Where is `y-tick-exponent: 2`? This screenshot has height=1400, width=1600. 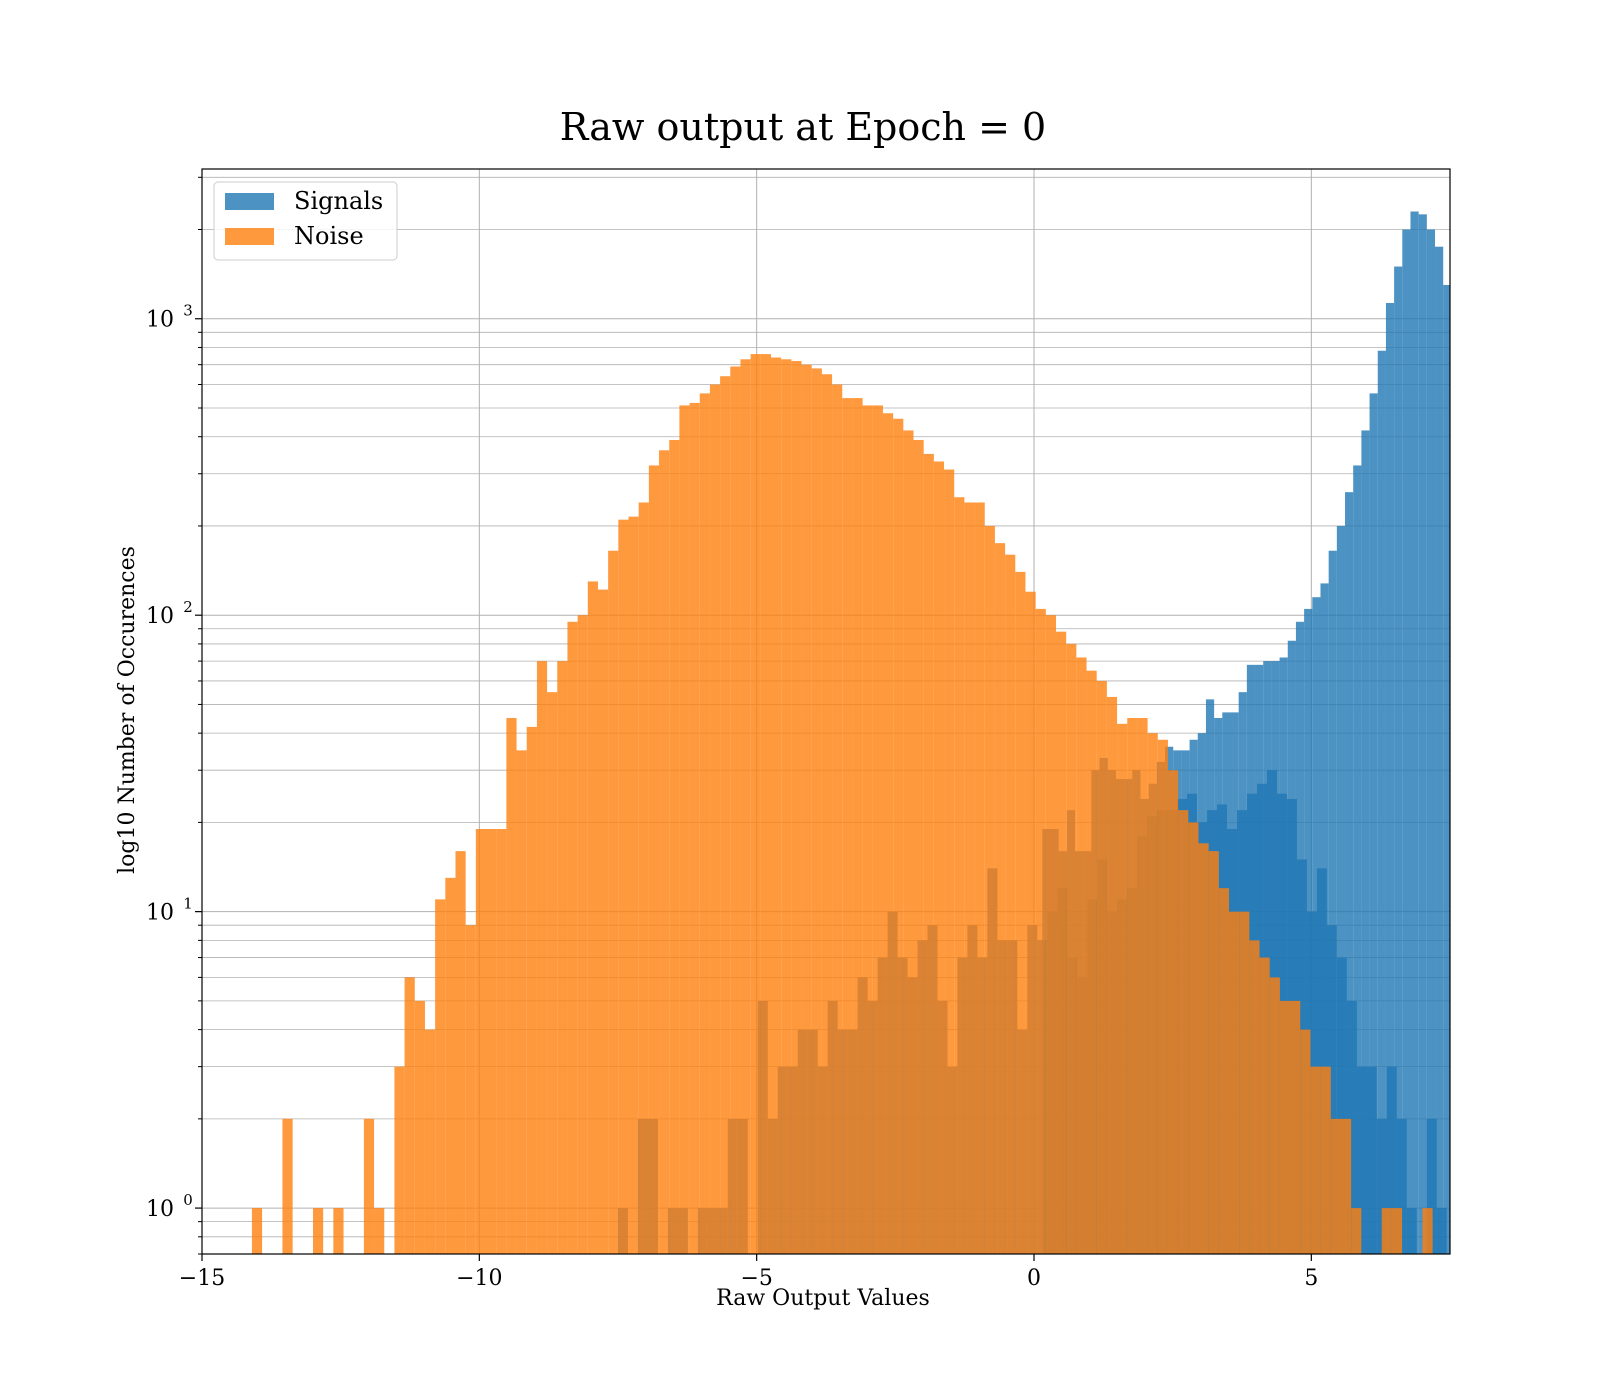 y-tick-exponent: 2 is located at coordinates (188, 607).